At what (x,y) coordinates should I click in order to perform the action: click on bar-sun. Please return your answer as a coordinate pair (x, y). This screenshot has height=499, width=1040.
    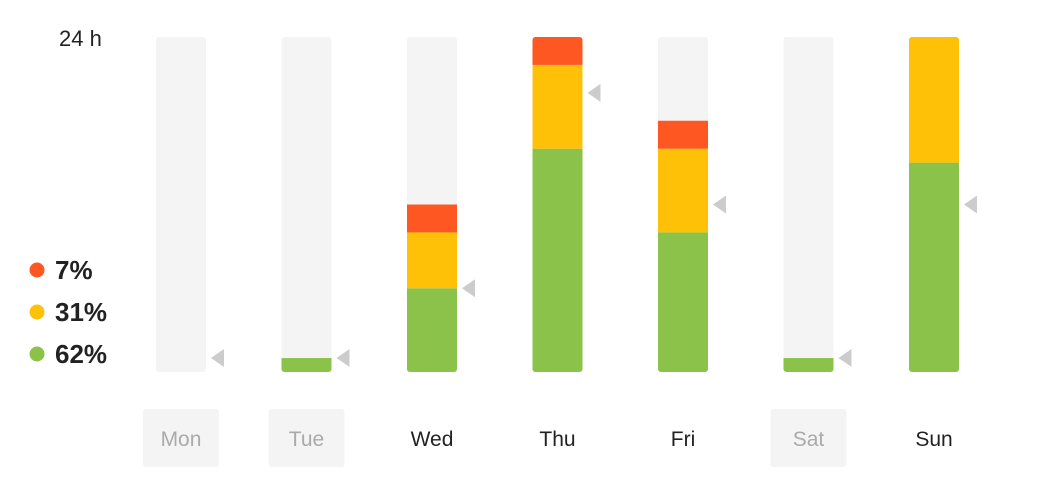
    Looking at the image, I should click on (943, 204).